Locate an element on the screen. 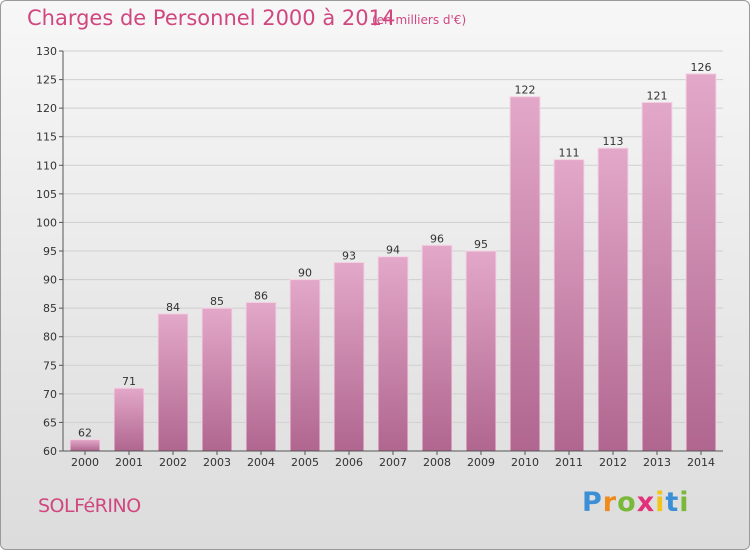  bar-2014 is located at coordinates (701, 262).